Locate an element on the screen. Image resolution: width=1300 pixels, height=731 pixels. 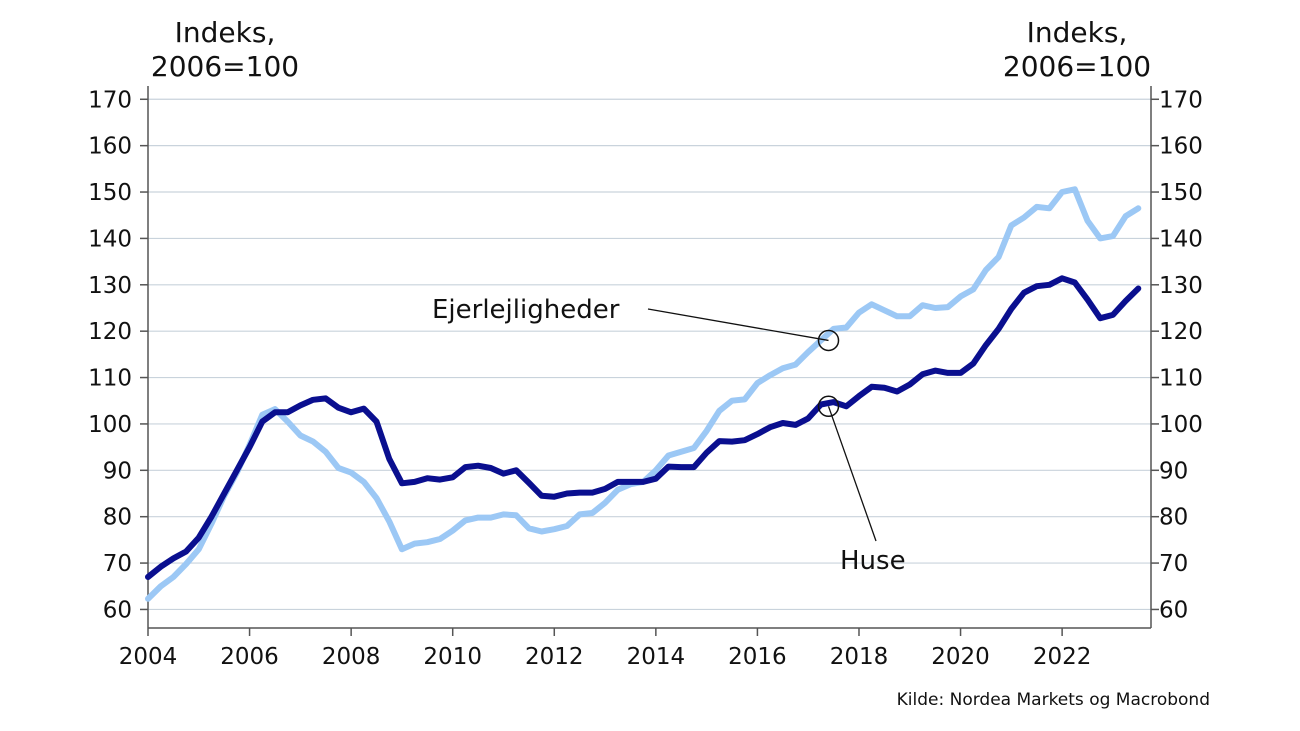
x-tick-label-2014: 2014 is located at coordinates (656, 657).